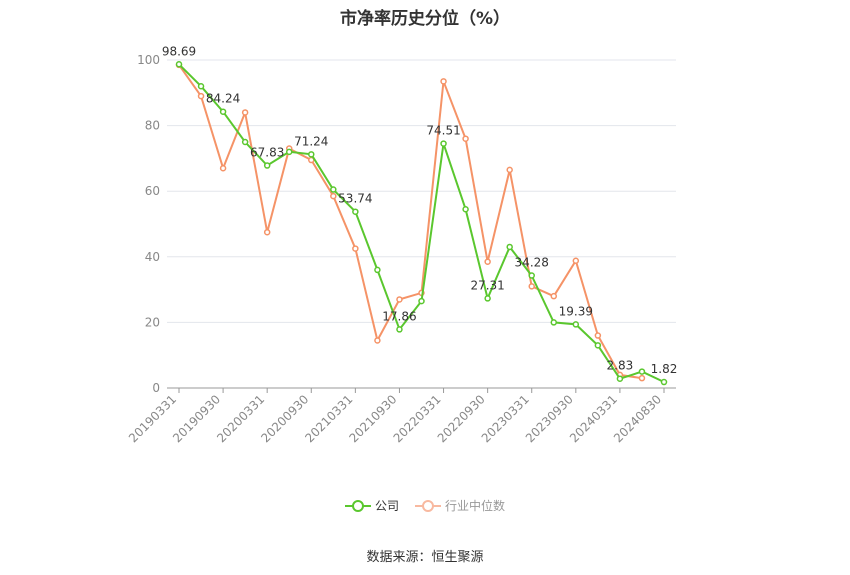  I want to click on data-label: 74.51, so click(443, 131).